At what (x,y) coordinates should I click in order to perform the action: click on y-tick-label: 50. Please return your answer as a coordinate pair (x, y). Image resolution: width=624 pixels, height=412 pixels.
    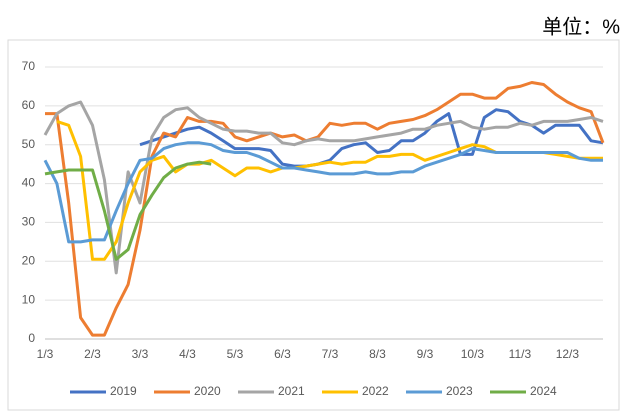
    Looking at the image, I should click on (29, 144).